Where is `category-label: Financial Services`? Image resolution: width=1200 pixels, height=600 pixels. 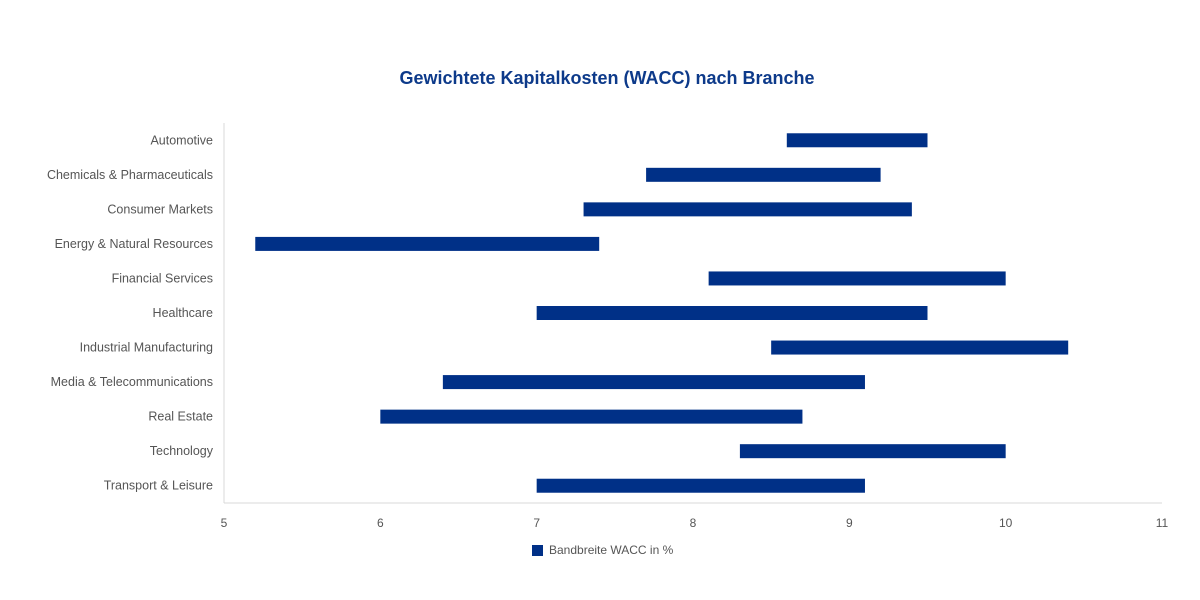 category-label: Financial Services is located at coordinates (162, 278).